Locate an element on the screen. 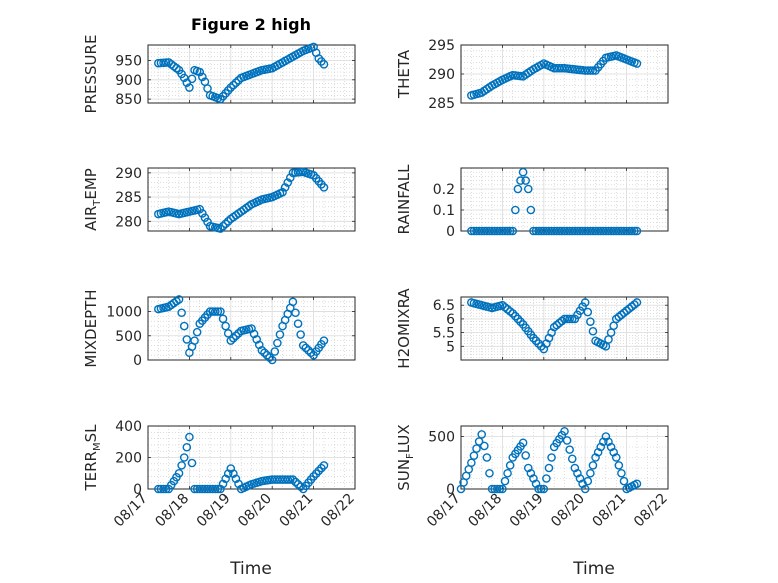 The height and width of the screenshot is (583, 778). y-tick-label: 900 is located at coordinates (128, 81).